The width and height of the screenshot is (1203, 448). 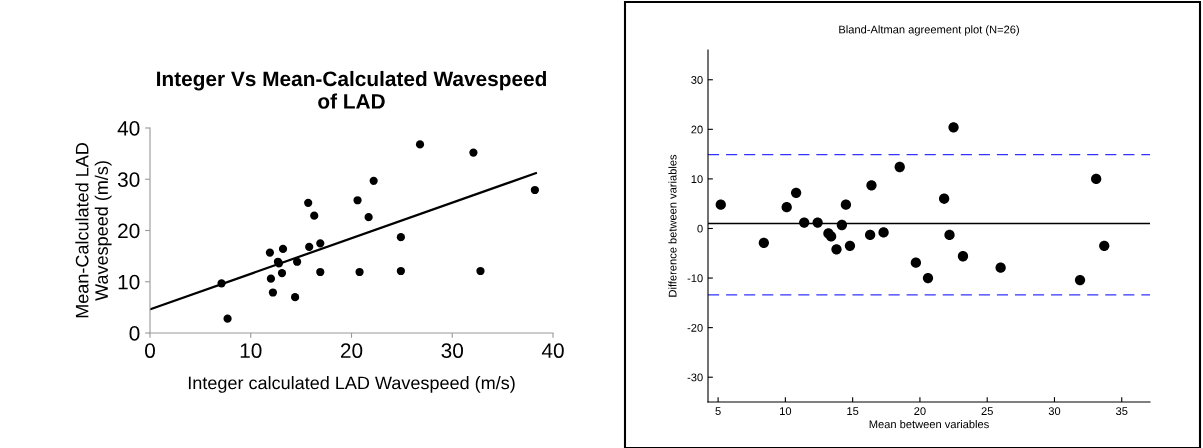 I want to click on x-tick-label: 40, so click(x=552, y=351).